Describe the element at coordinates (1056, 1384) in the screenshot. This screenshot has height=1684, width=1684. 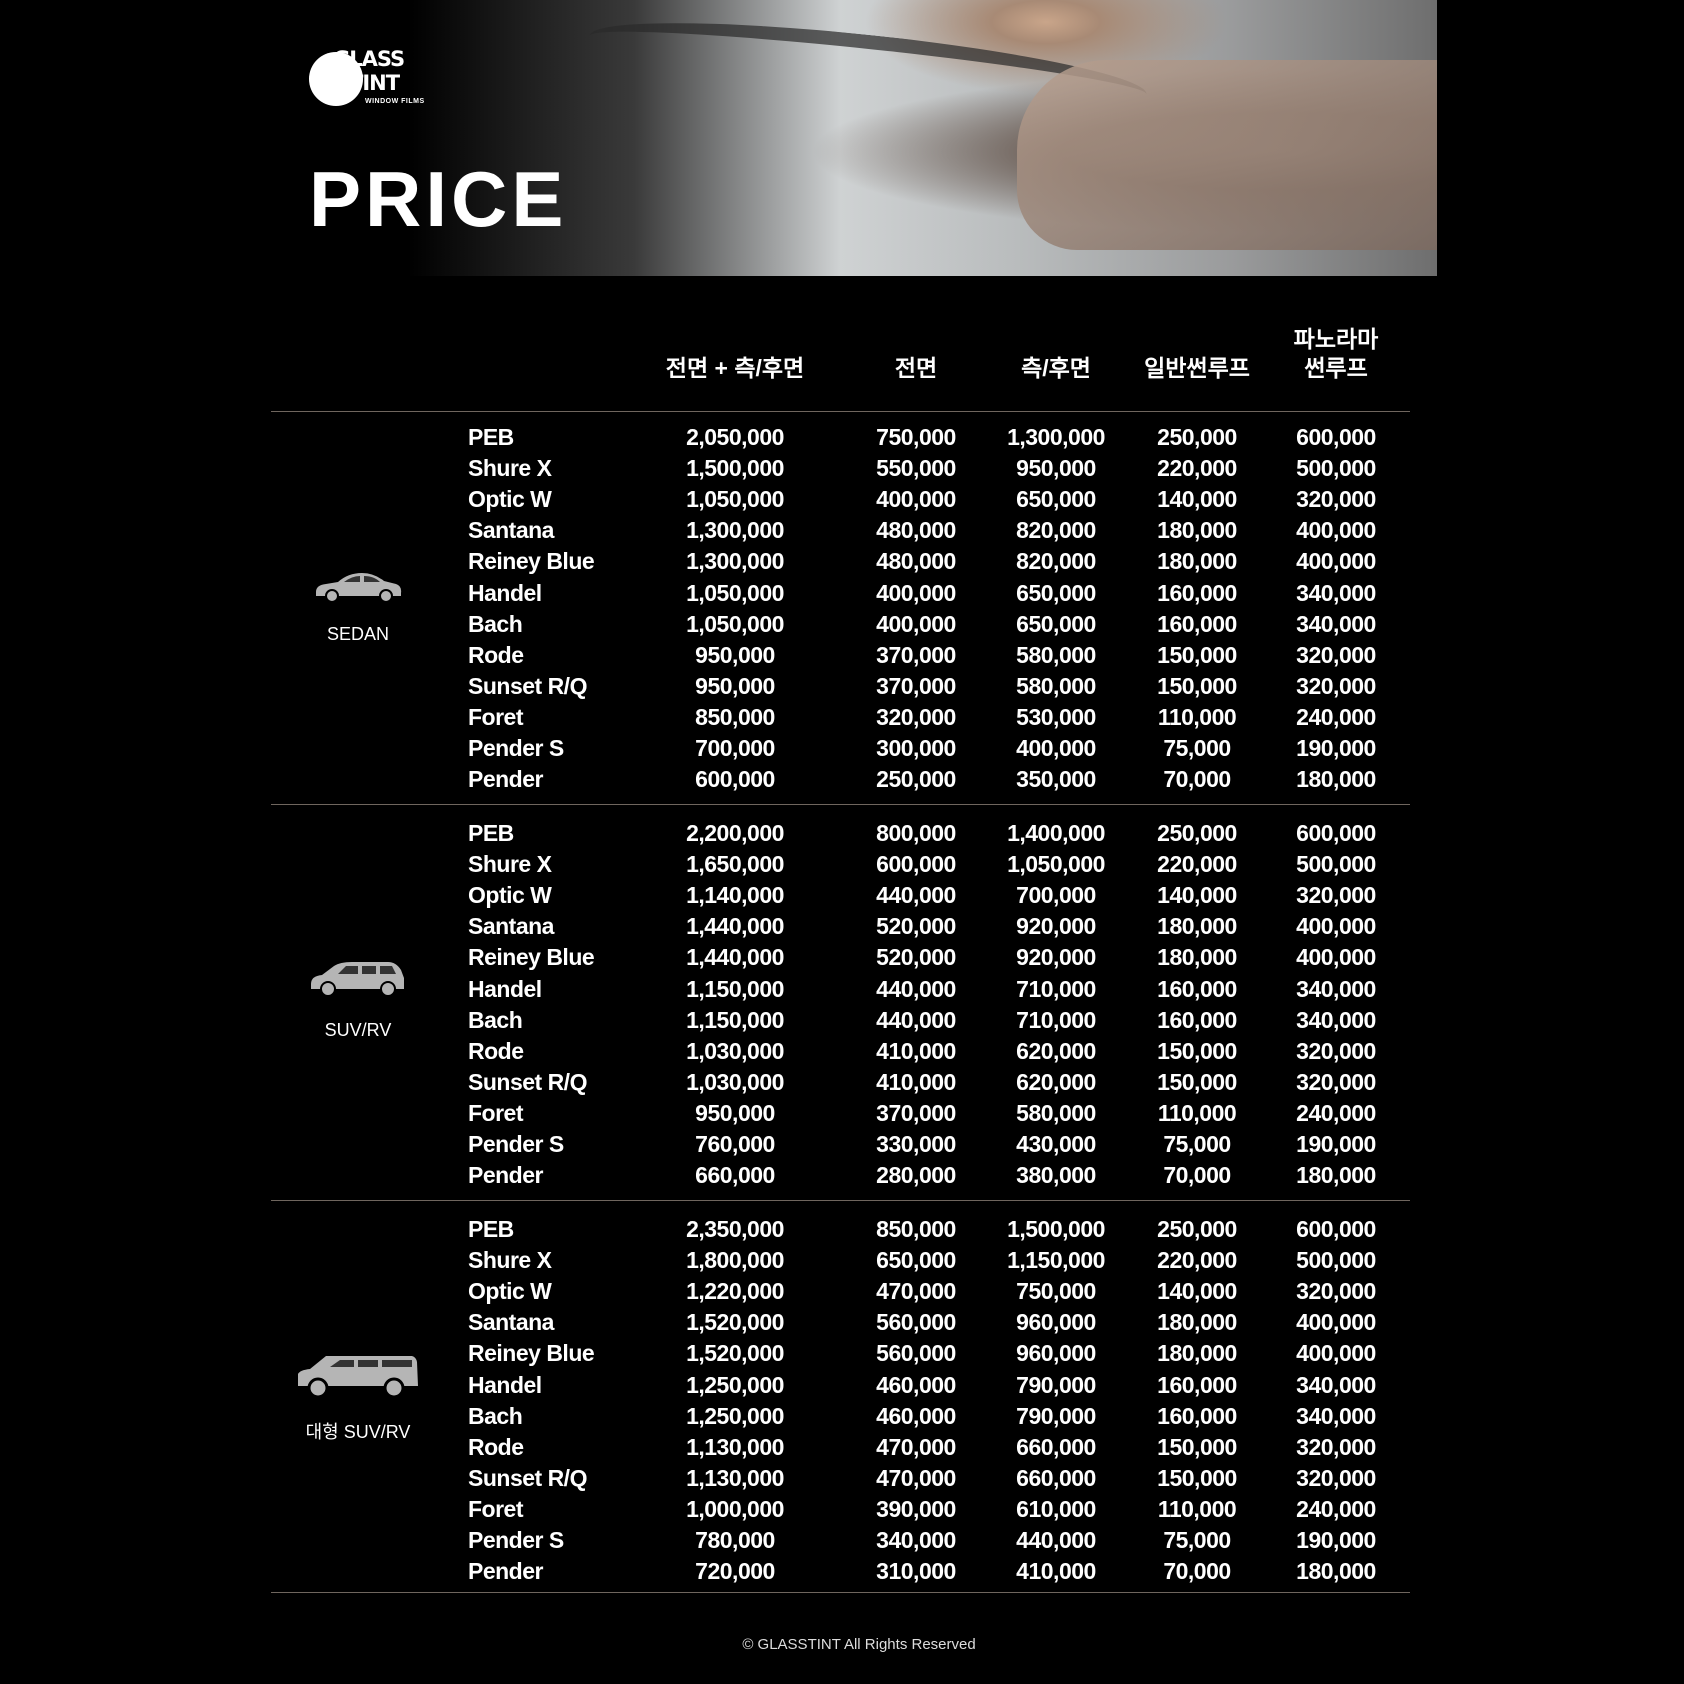
I see `price-cell: 790,000` at that location.